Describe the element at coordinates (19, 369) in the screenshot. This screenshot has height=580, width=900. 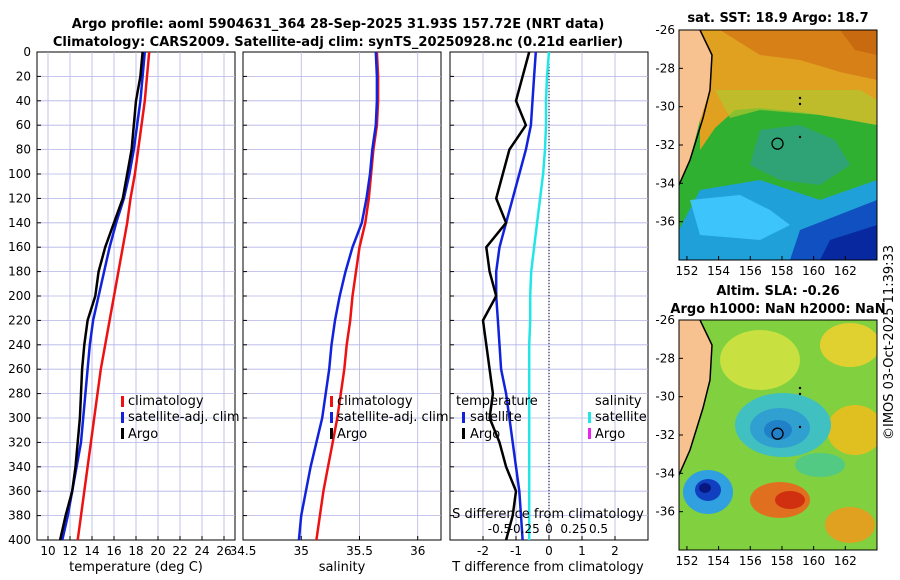
I see `y-tick-label: 260` at that location.